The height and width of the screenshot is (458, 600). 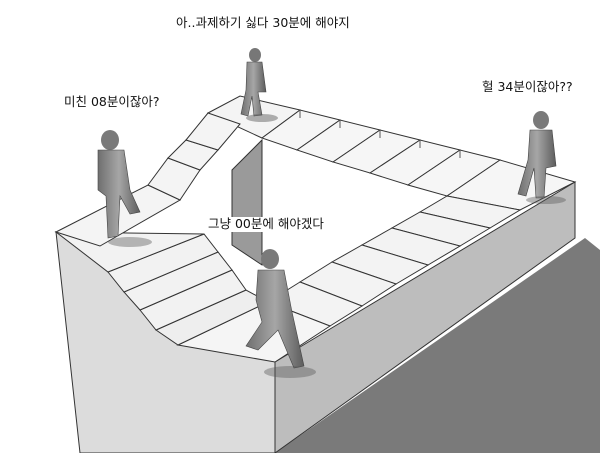 I want to click on figure-left, so click(x=124, y=188).